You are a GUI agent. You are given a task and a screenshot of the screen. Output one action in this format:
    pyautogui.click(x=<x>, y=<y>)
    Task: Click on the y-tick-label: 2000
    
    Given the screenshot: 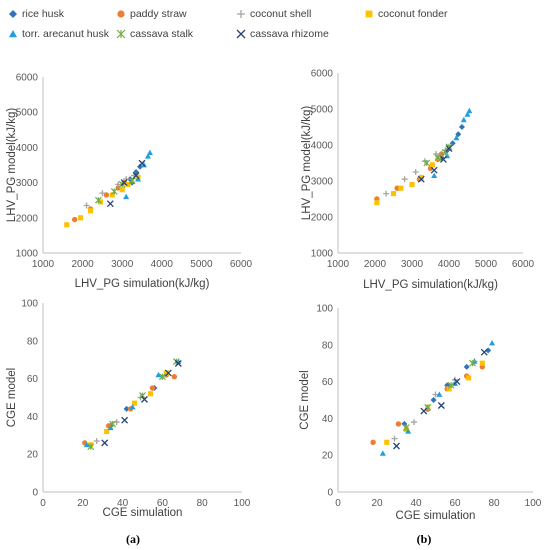 What is the action you would take?
    pyautogui.click(x=322, y=218)
    